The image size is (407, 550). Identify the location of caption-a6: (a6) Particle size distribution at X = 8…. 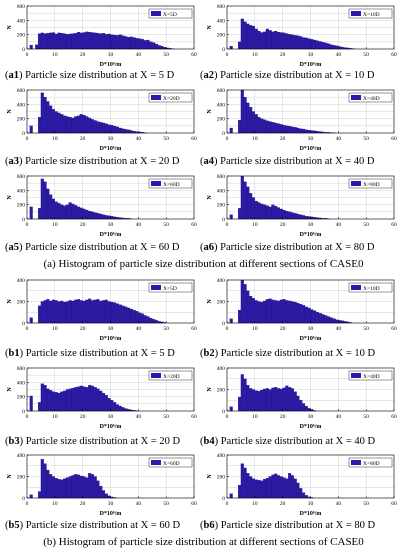
(287, 247).